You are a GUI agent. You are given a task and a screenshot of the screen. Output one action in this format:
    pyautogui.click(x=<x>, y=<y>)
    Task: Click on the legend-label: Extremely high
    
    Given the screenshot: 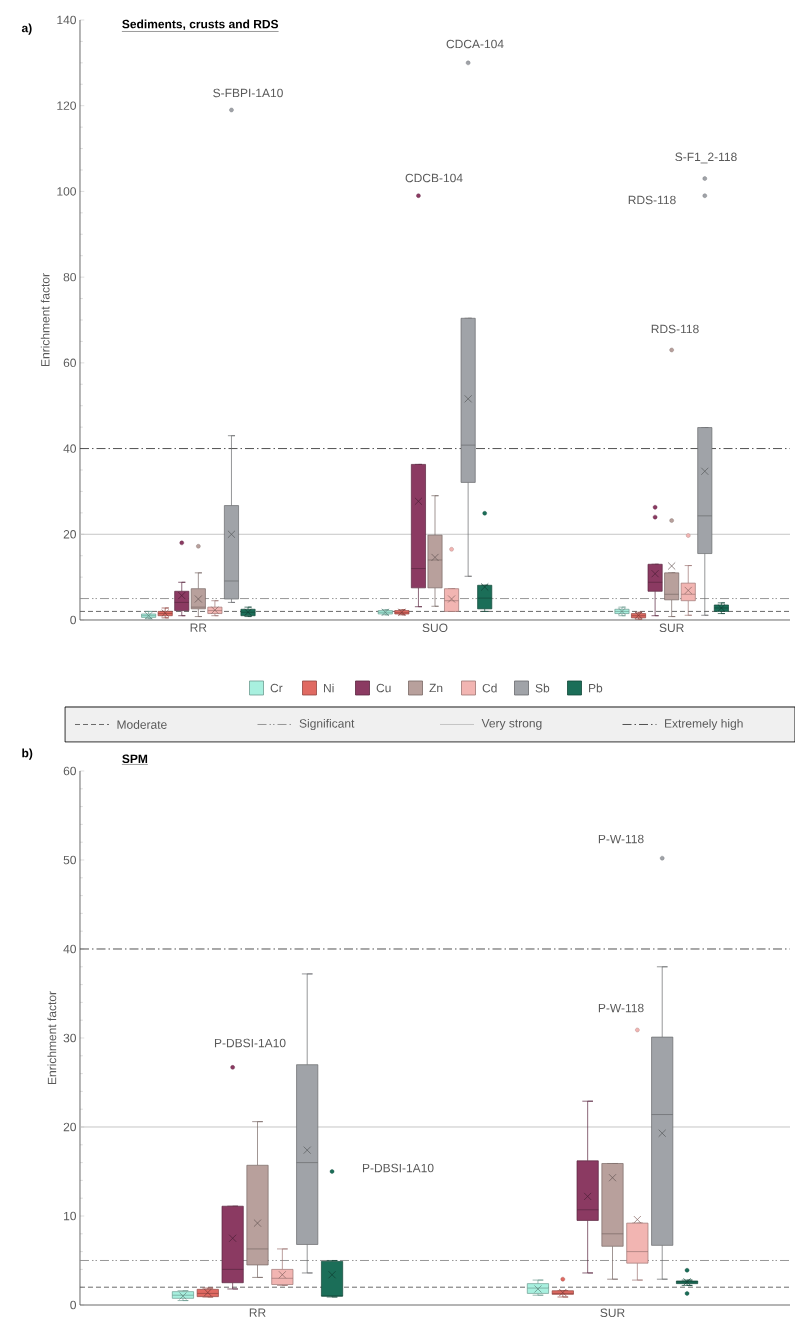 What is the action you would take?
    pyautogui.click(x=704, y=724)
    